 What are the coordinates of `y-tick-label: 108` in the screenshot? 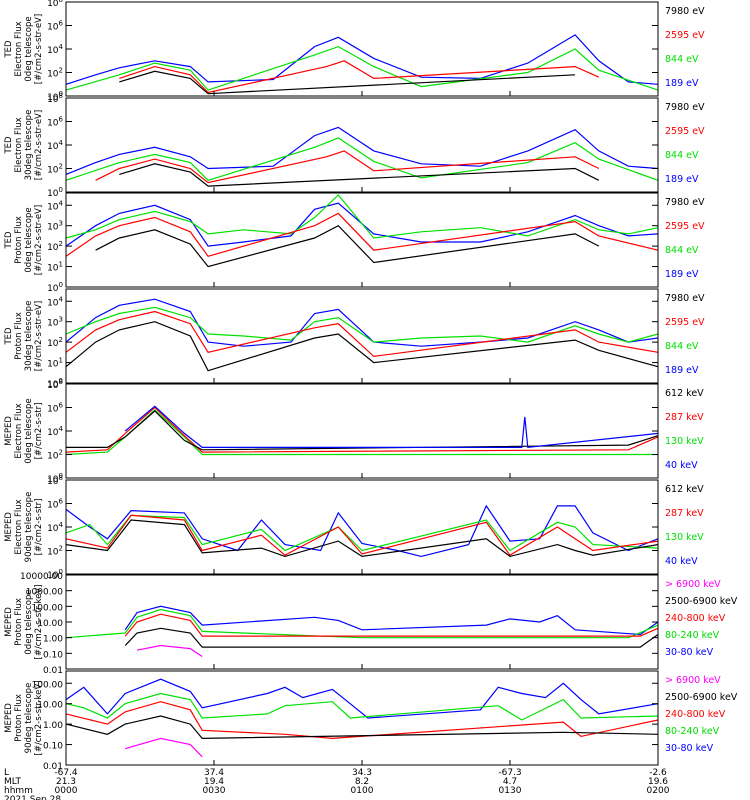 It's located at (55, 4).